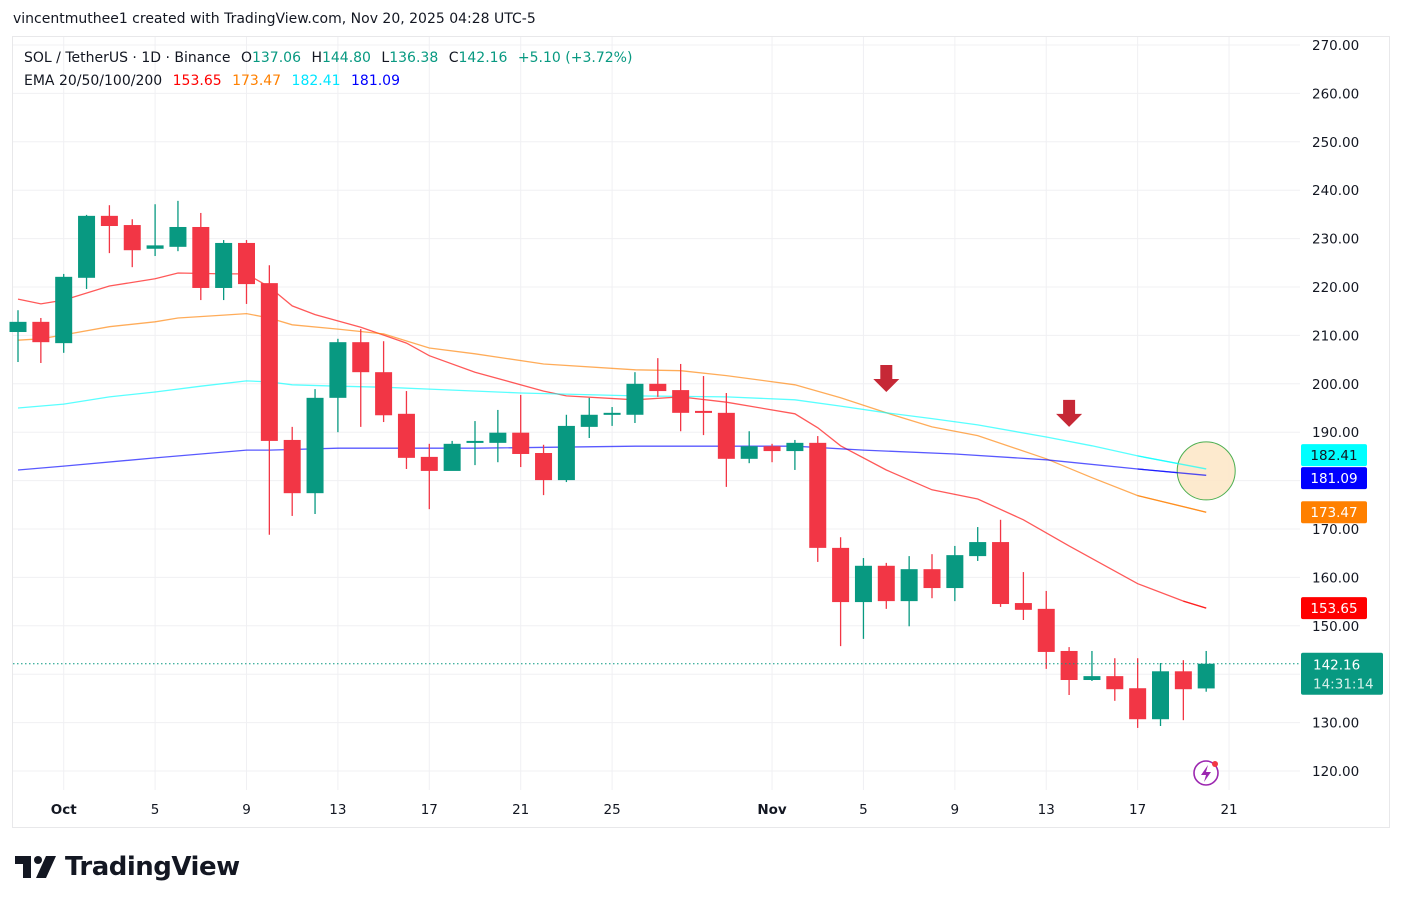 This screenshot has height=909, width=1403. Describe the element at coordinates (64, 810) in the screenshot. I see `x-tick-label: Oct` at that location.